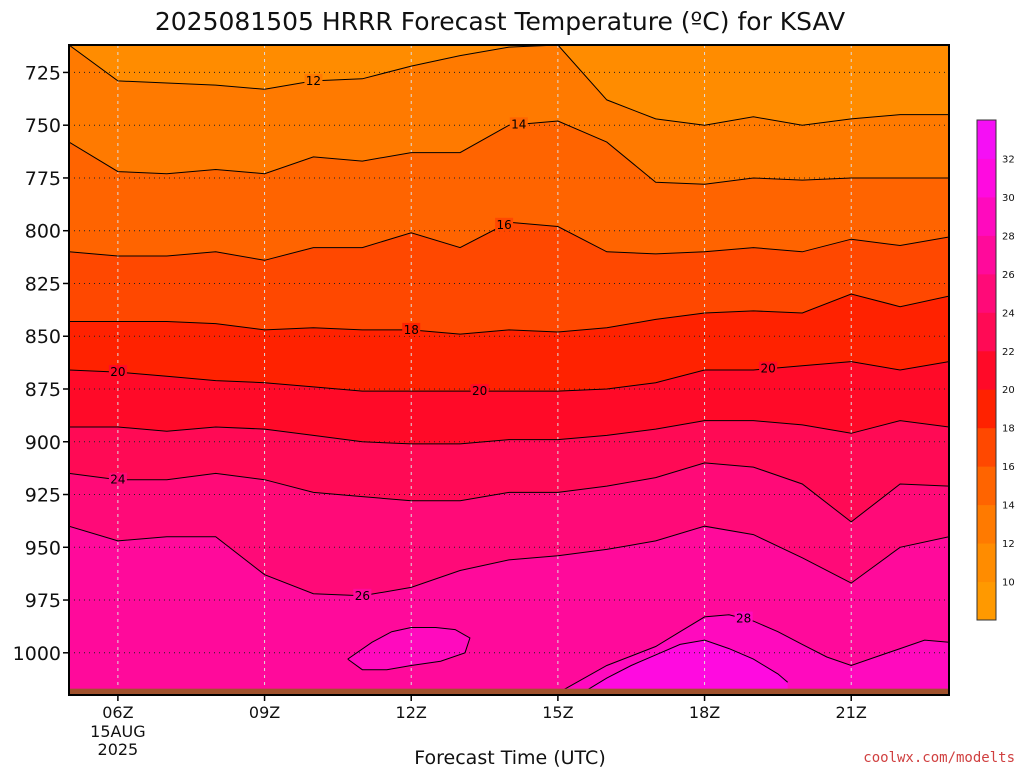 Image resolution: width=1024 pixels, height=768 pixels. I want to click on y-tick-label: 875, so click(43, 390).